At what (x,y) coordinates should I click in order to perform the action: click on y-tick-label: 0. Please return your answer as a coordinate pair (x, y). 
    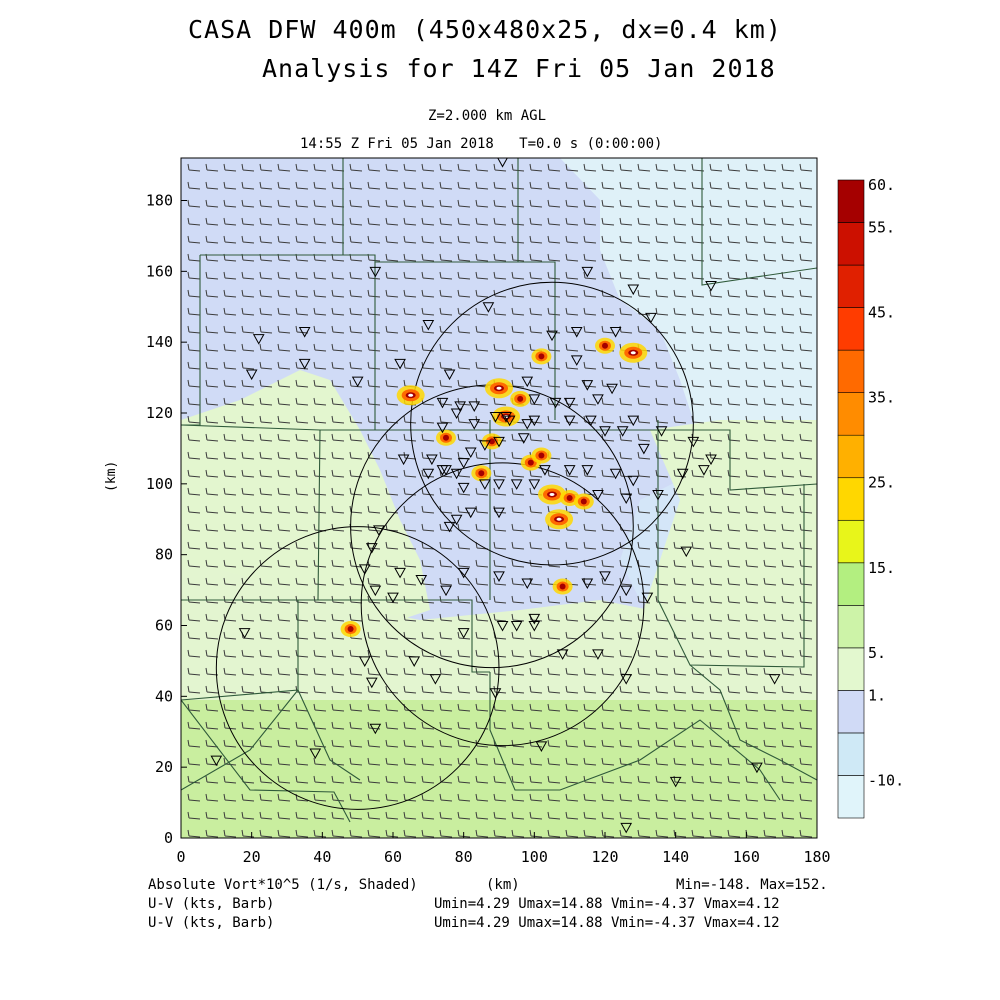
    Looking at the image, I should click on (168, 838).